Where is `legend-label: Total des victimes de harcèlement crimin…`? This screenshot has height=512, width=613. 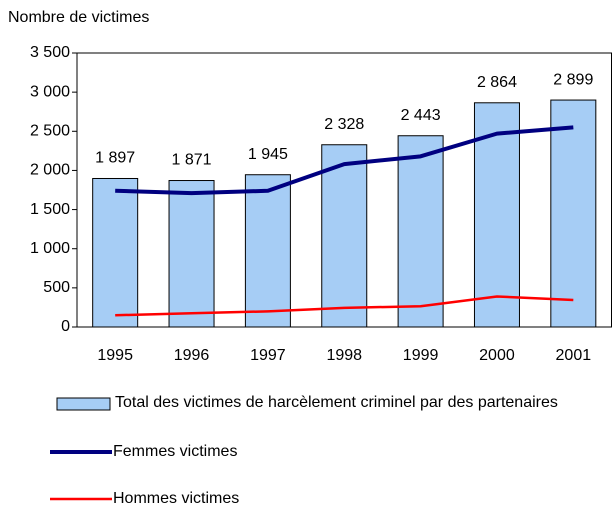
legend-label: Total des victimes de harcèlement crimin… is located at coordinates (336, 402).